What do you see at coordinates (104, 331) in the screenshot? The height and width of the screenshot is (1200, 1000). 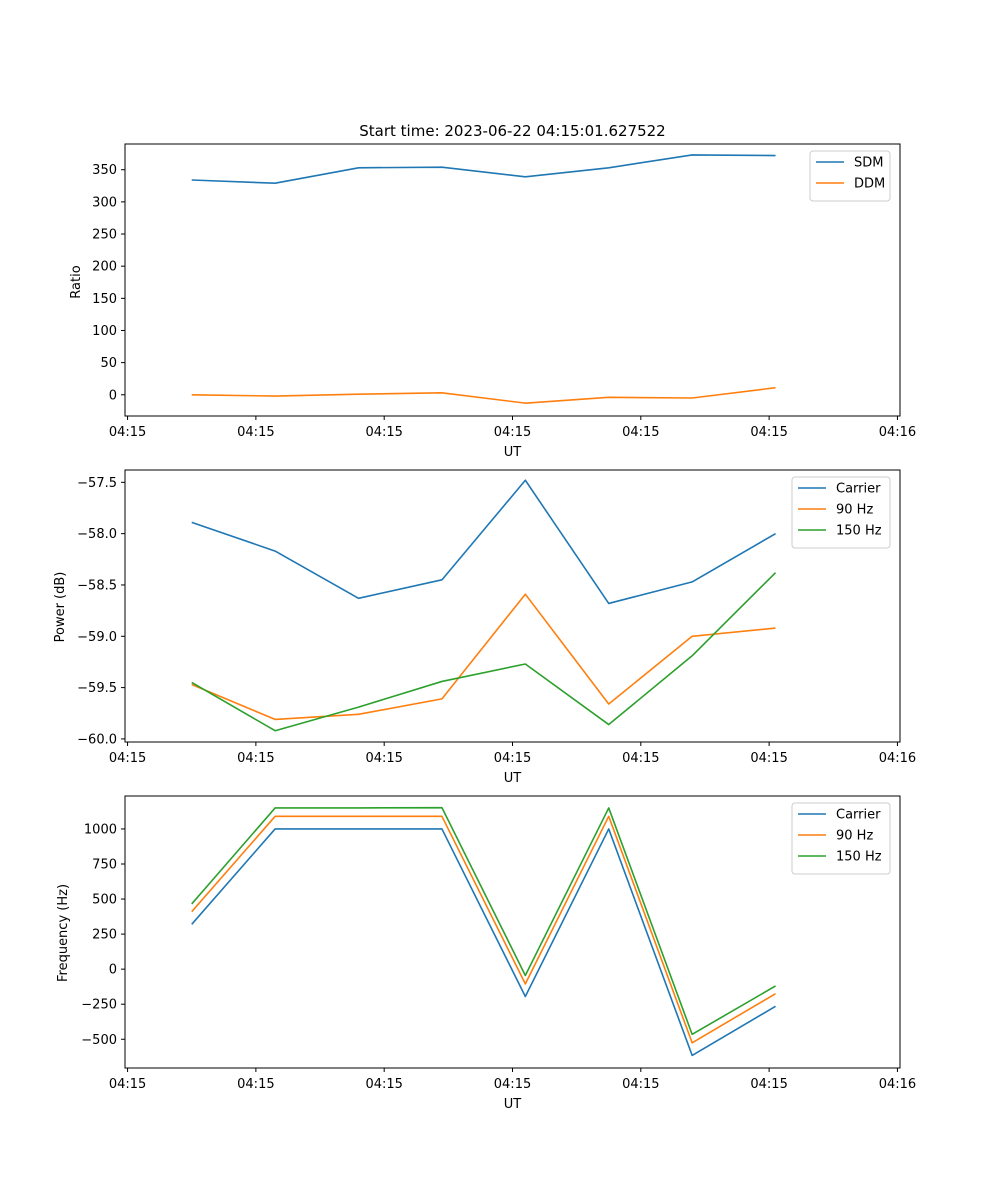 I see `y-tick-label: 100` at bounding box center [104, 331].